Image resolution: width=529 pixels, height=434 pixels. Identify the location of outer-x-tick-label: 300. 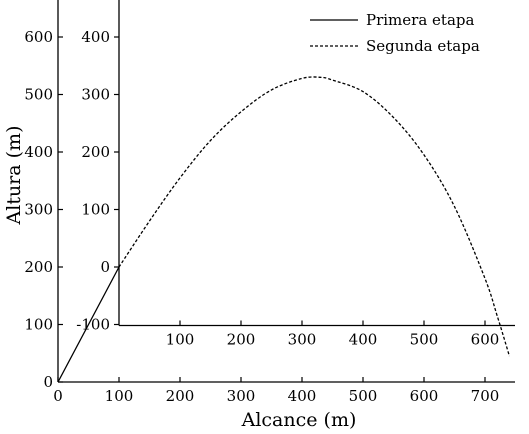
(241, 396).